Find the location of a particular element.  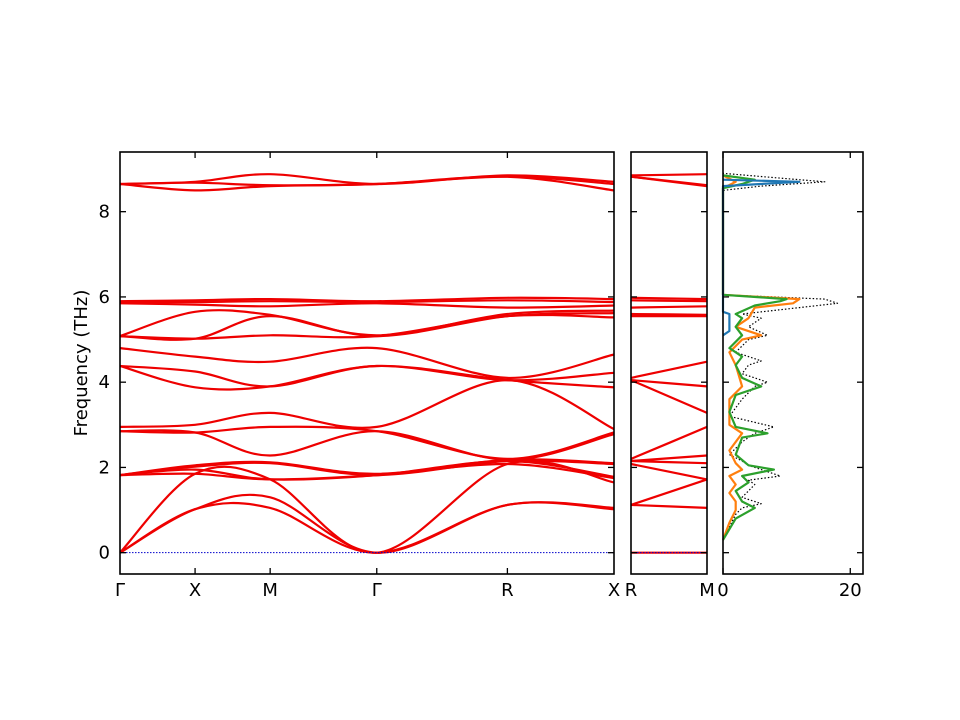

dos-y-ticks is located at coordinates (793, 382).